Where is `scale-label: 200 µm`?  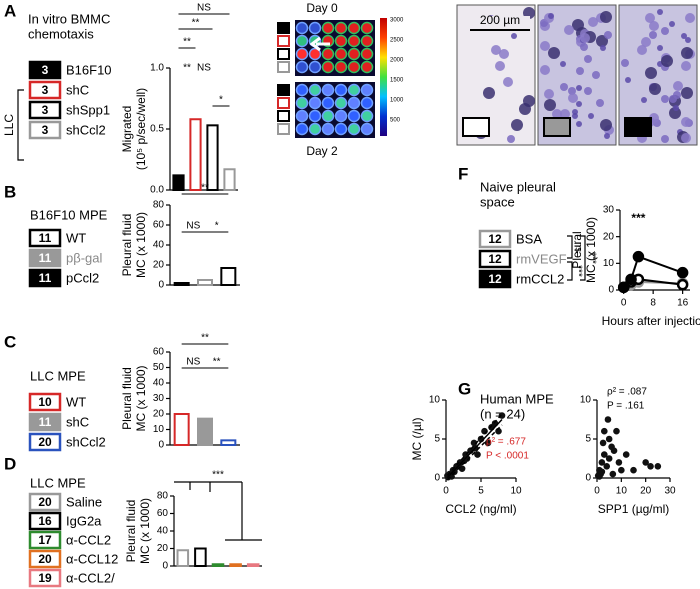 scale-label: 200 µm is located at coordinates (500, 20).